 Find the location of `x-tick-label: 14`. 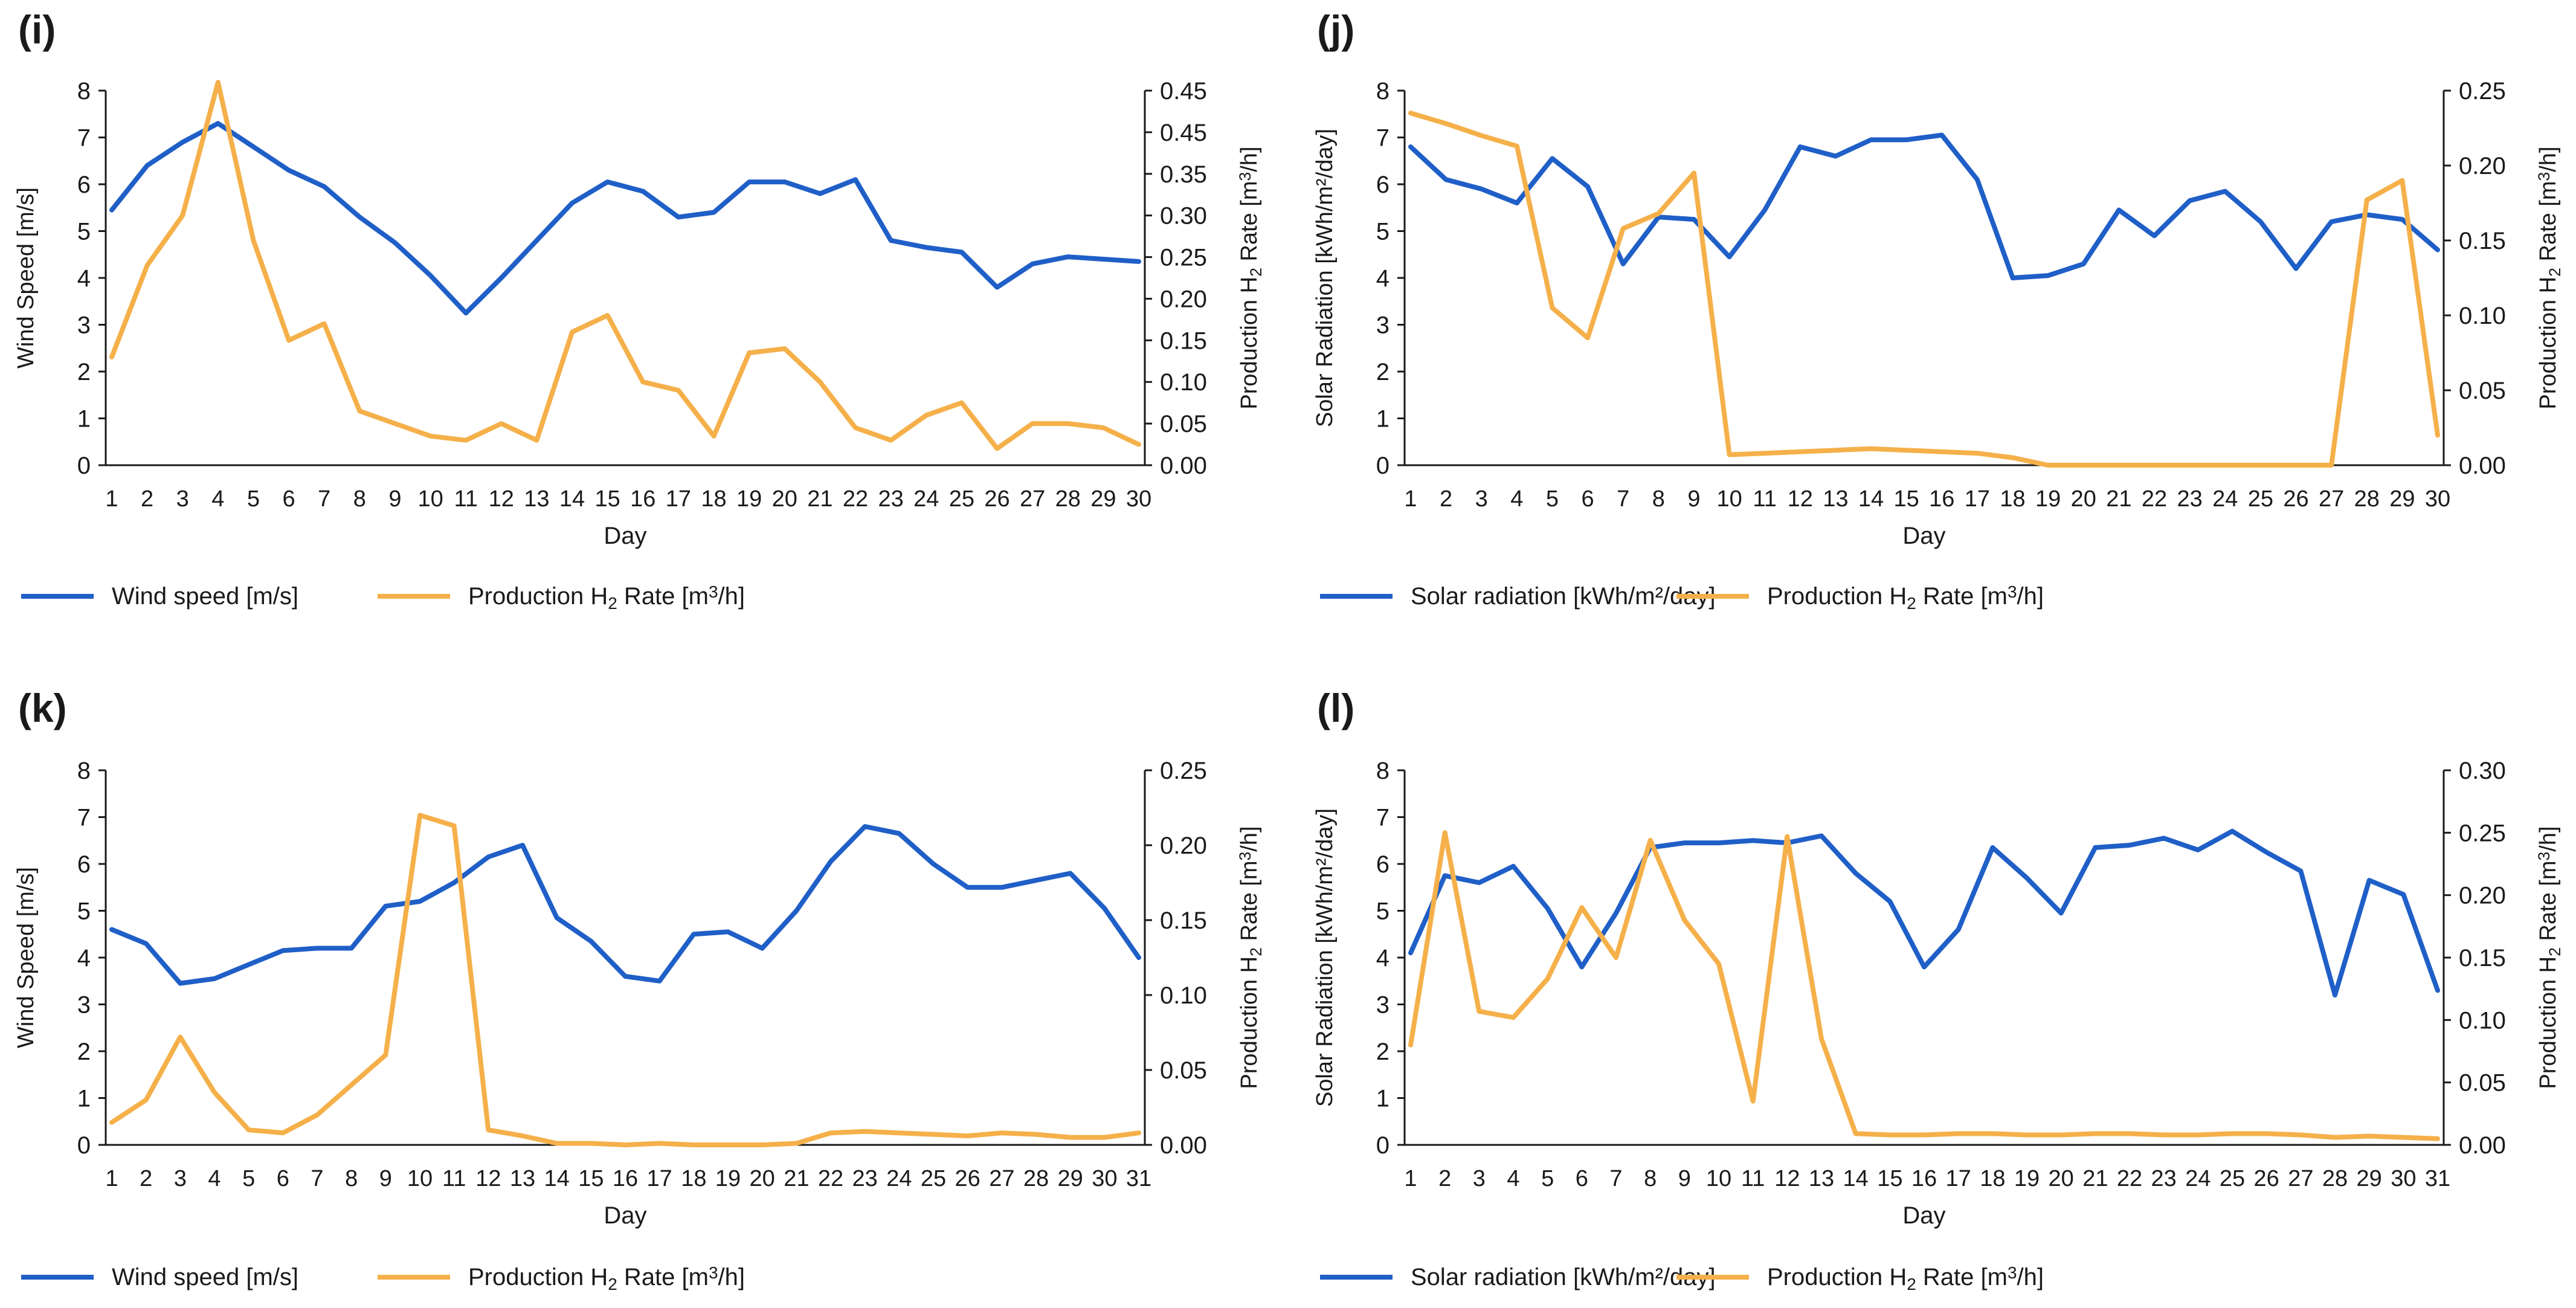

x-tick-label: 14 is located at coordinates (557, 1178).